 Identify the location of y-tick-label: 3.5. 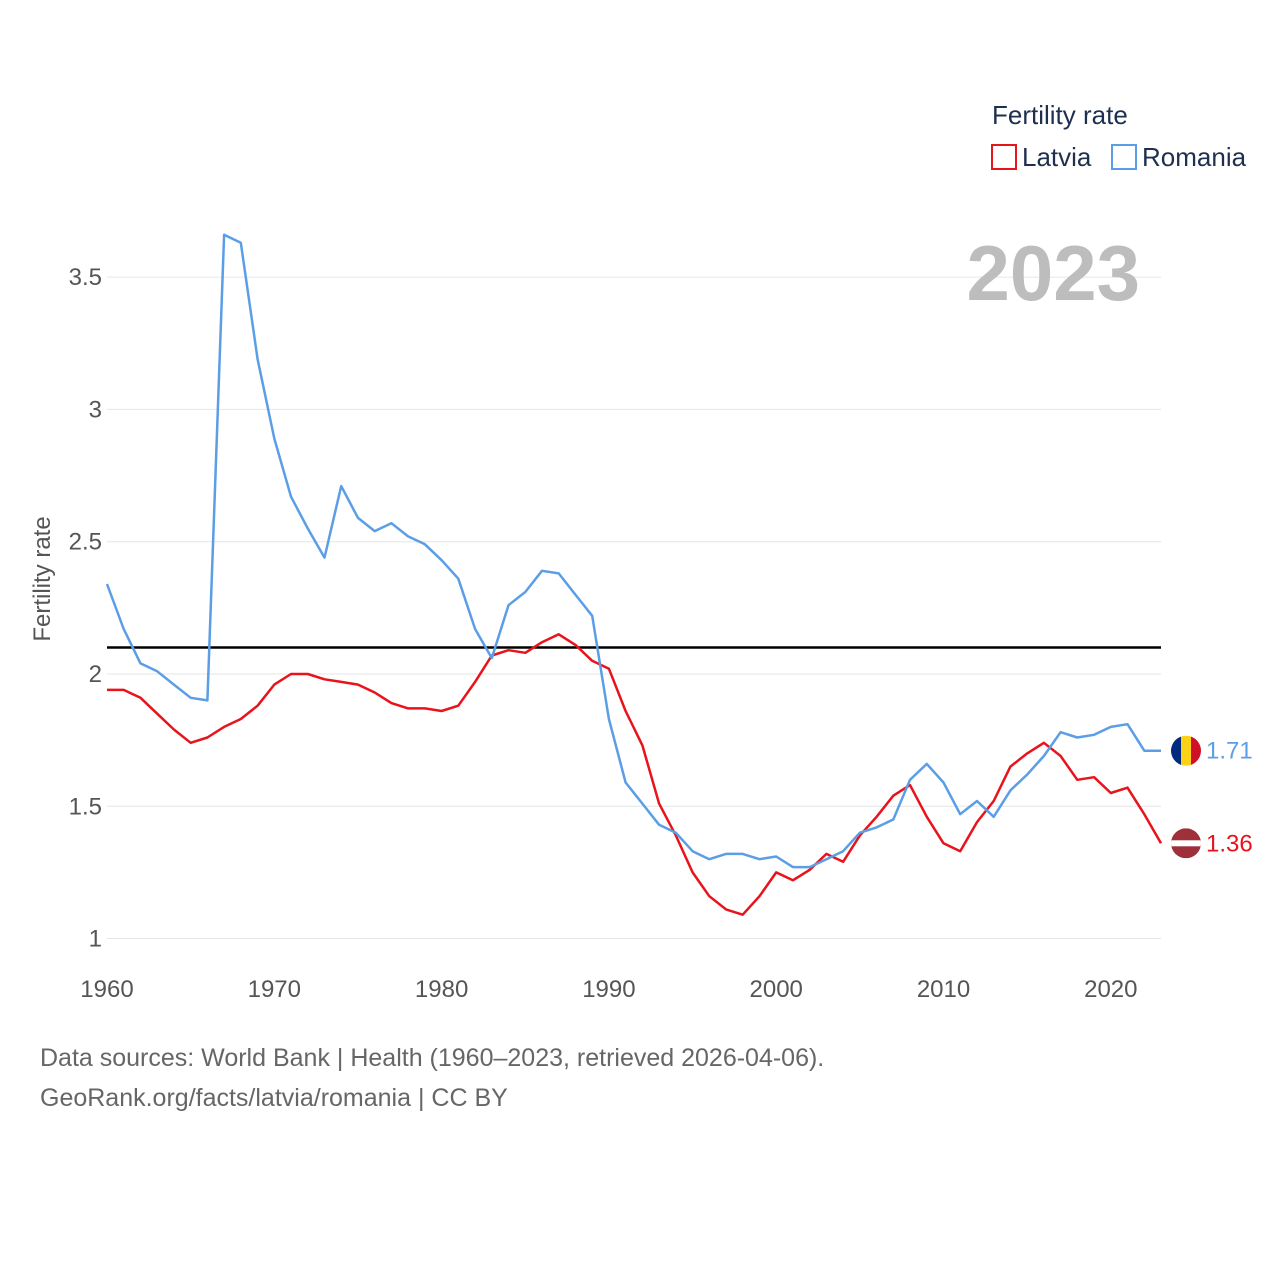
(85, 277).